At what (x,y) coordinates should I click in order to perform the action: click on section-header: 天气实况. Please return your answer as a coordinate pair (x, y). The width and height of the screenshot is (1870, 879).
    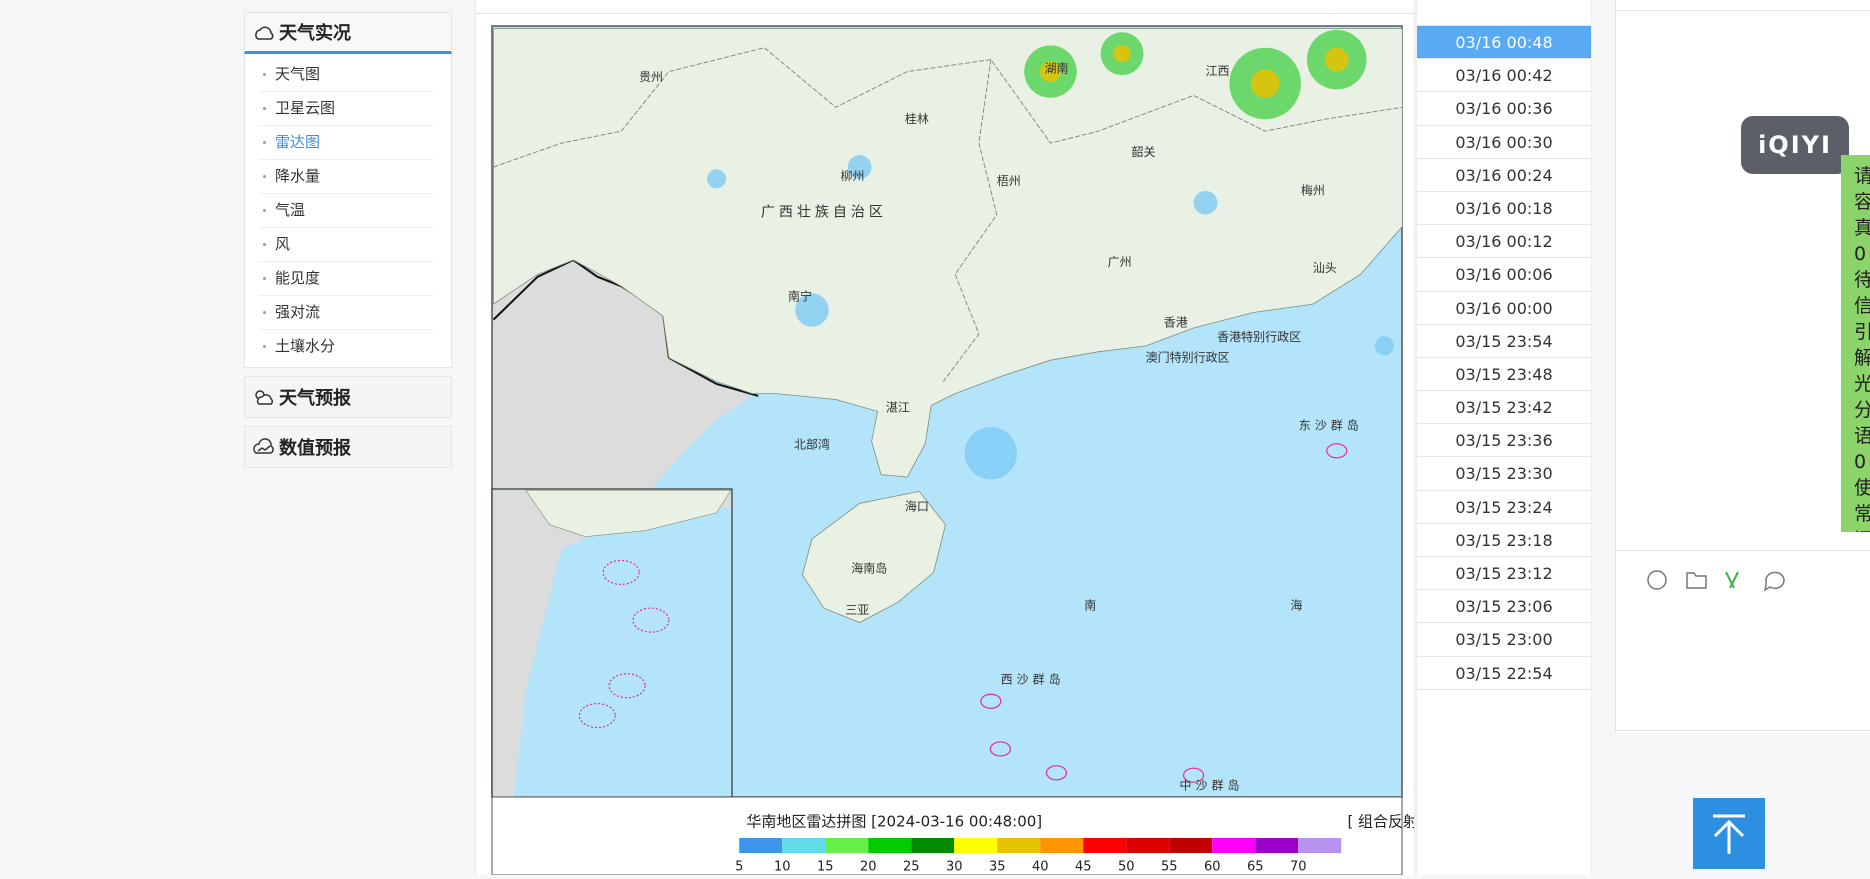
    Looking at the image, I should click on (348, 33).